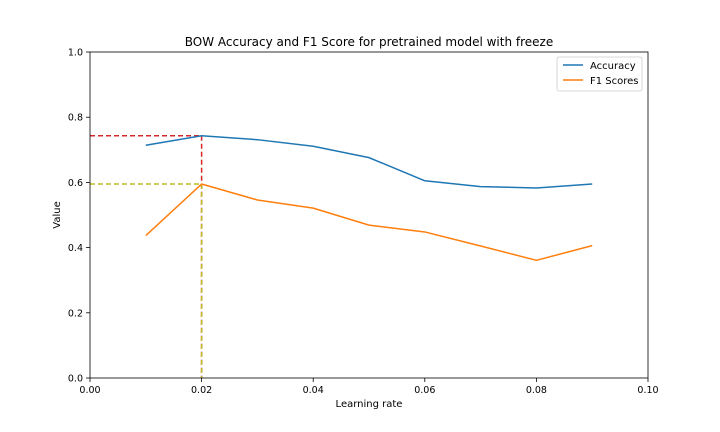 This screenshot has width=720, height=432. I want to click on x-tick-label: 0.00, so click(89, 390).